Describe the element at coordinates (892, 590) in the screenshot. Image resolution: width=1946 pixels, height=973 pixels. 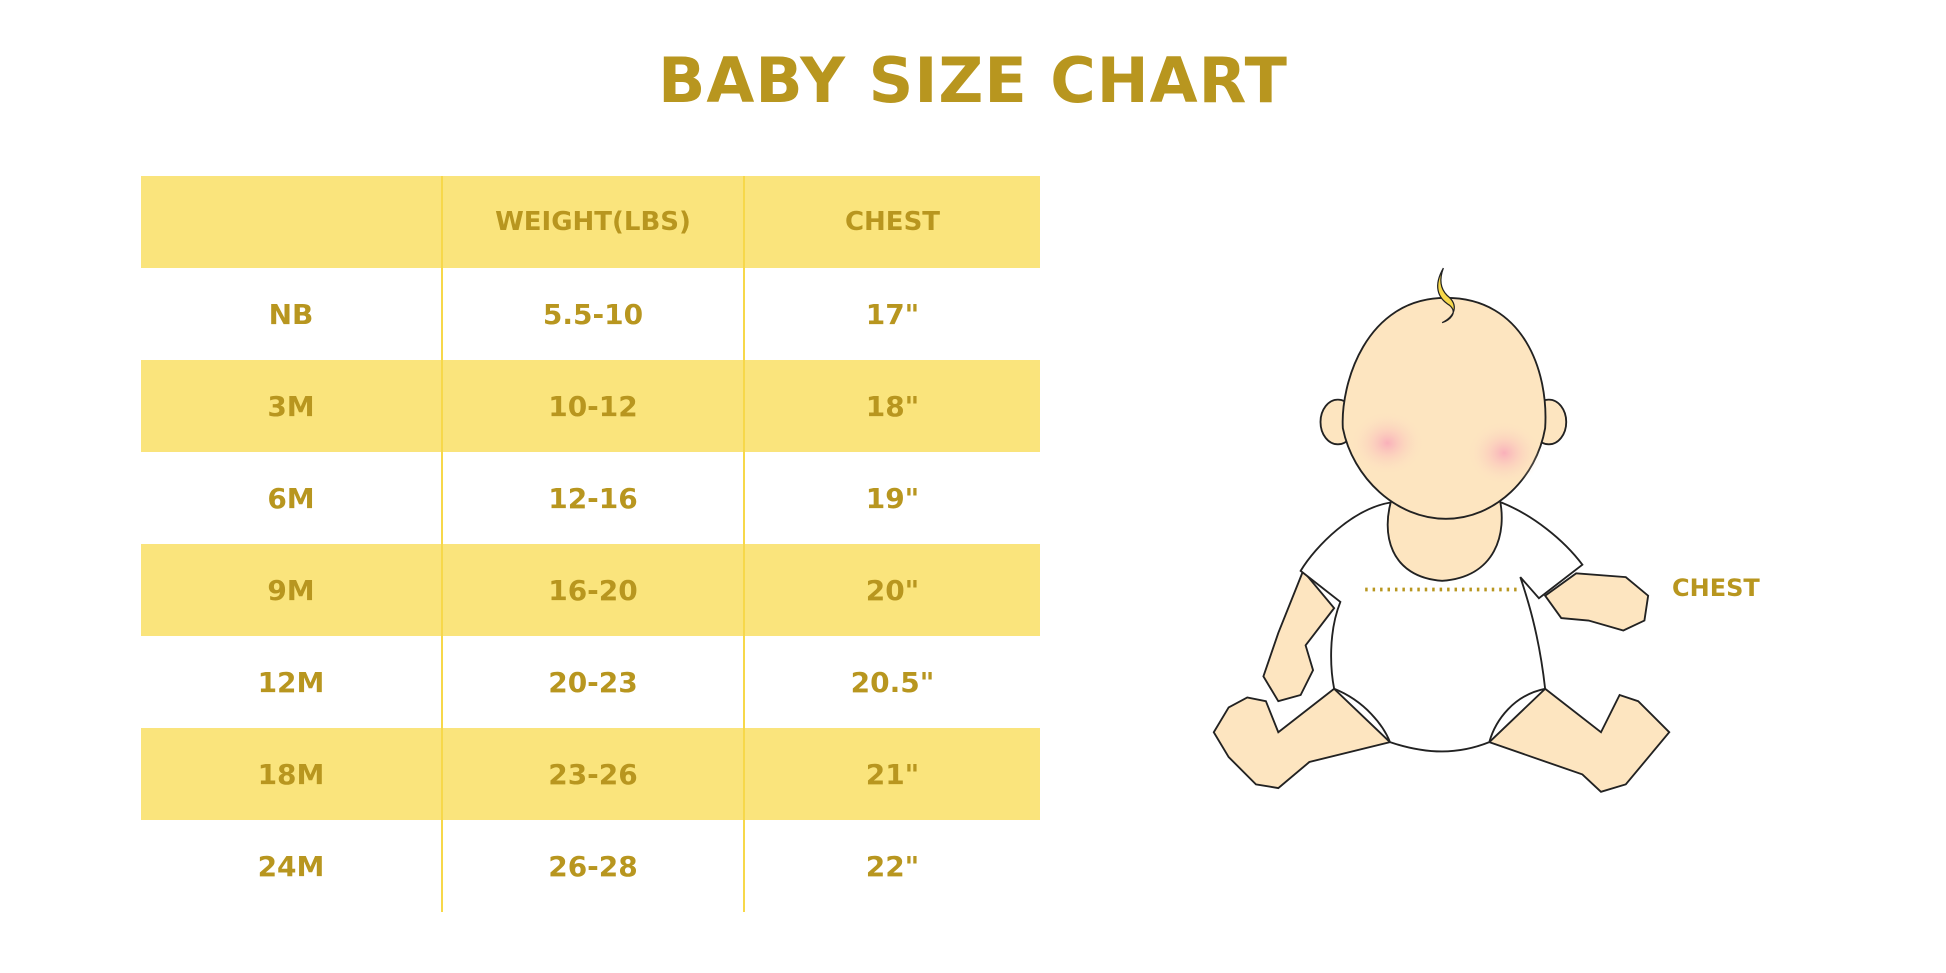
I see `chest-cell: 20"` at that location.